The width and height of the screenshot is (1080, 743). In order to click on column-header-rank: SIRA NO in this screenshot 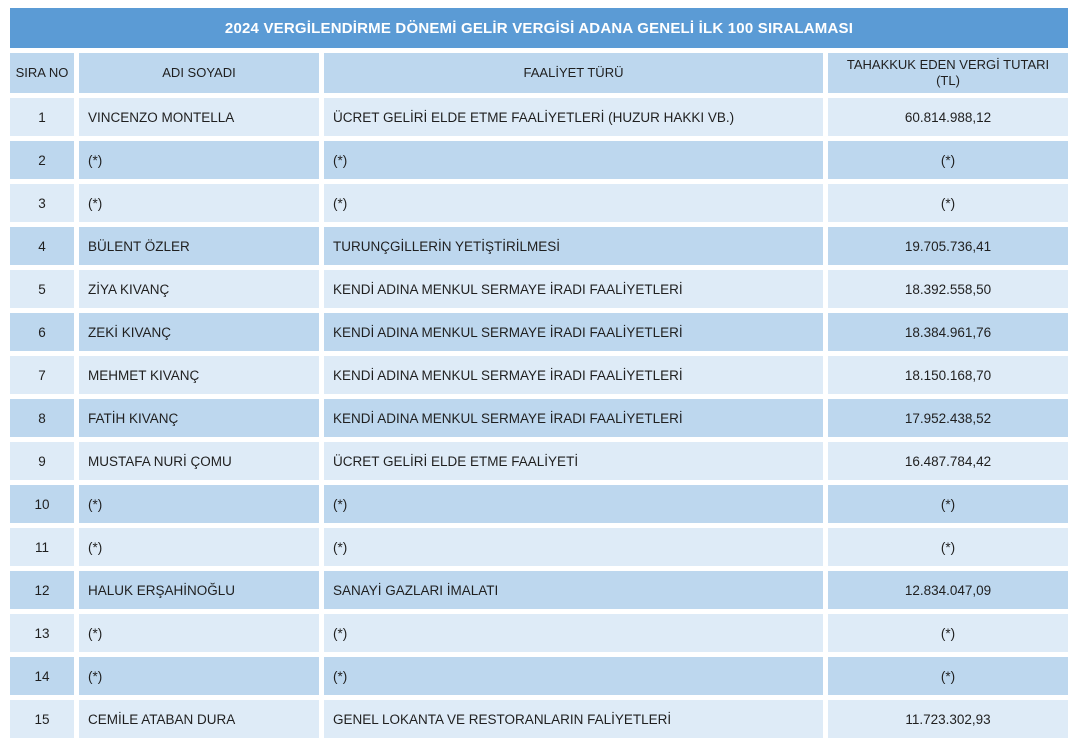, I will do `click(42, 73)`.